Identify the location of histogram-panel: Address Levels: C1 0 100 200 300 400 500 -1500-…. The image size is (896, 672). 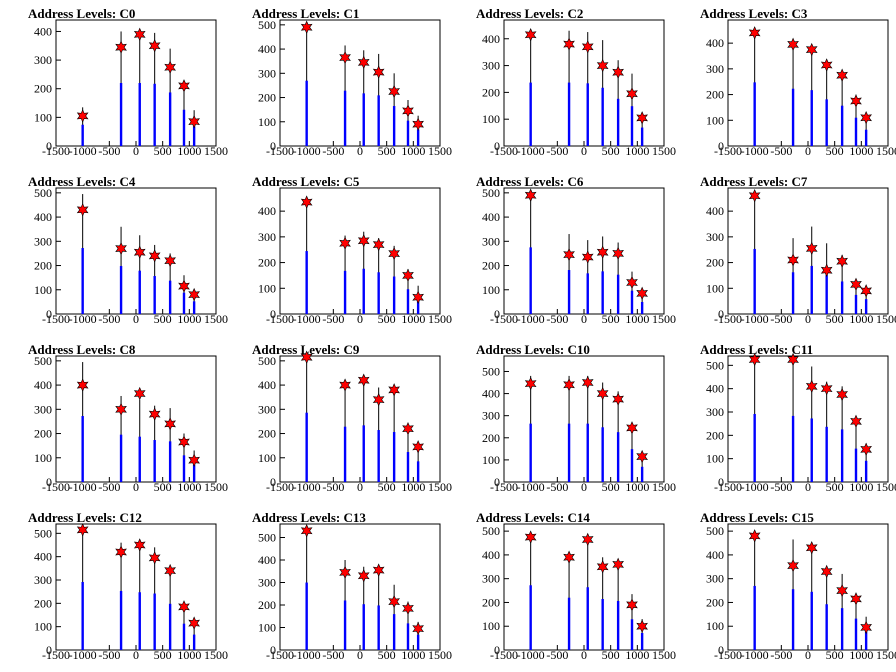
(338, 84).